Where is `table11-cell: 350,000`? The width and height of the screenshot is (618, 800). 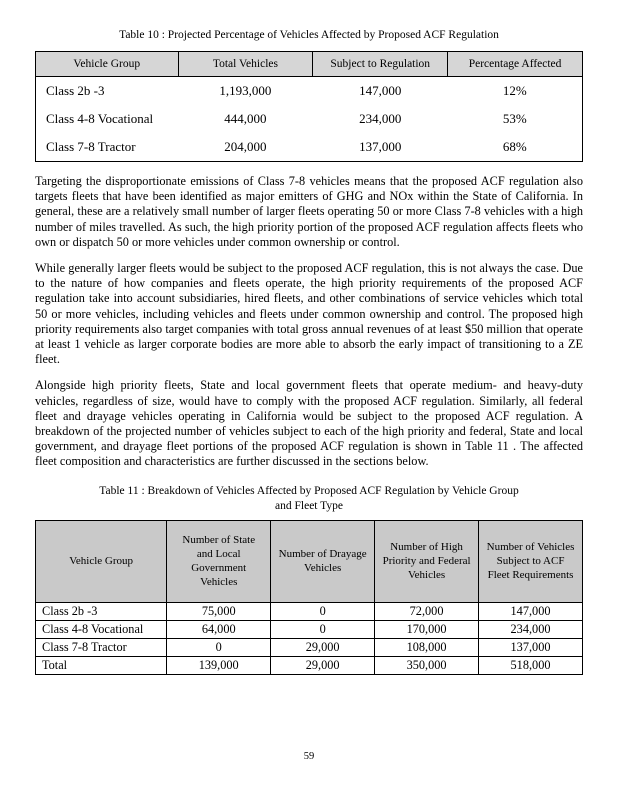 table11-cell: 350,000 is located at coordinates (427, 665).